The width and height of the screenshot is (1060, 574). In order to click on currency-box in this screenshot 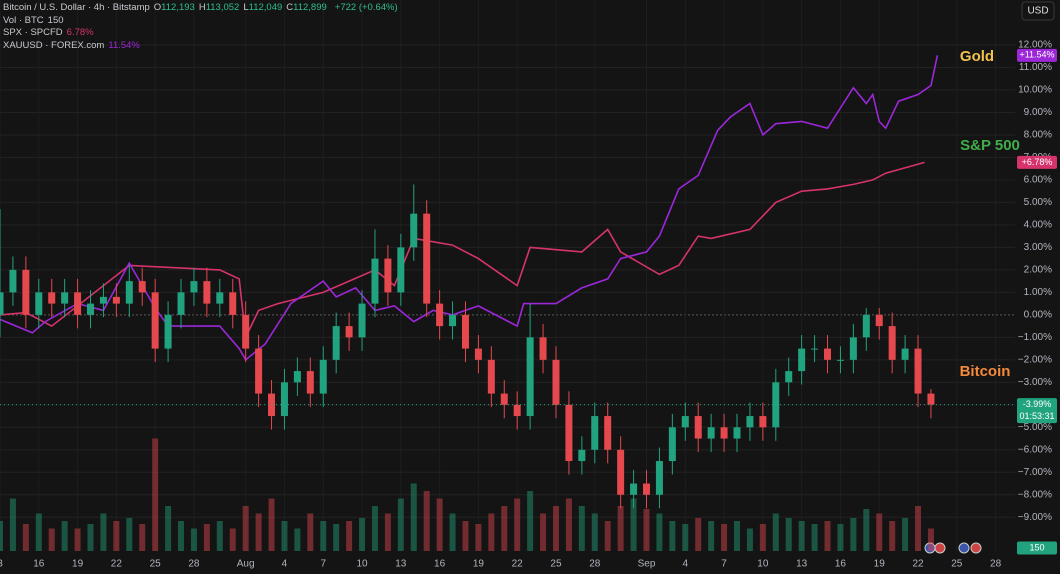, I will do `click(1038, 11)`.